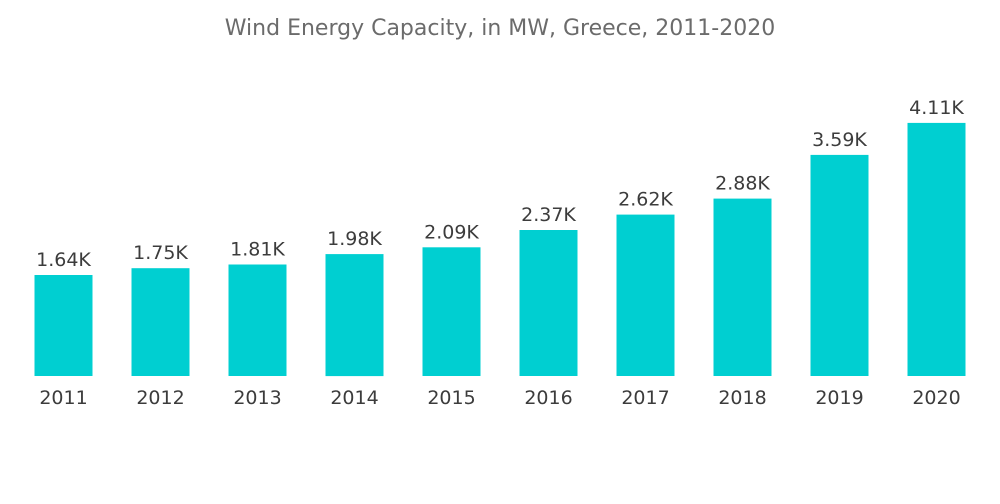 The image size is (1000, 504). What do you see at coordinates (451, 311) in the screenshot?
I see `bar-2015` at bounding box center [451, 311].